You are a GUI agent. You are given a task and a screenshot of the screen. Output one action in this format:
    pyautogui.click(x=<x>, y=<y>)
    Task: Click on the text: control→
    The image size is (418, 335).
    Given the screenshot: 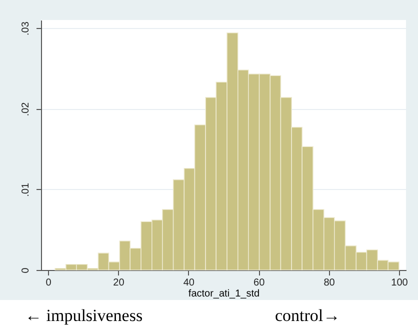 What is the action you would take?
    pyautogui.click(x=307, y=316)
    